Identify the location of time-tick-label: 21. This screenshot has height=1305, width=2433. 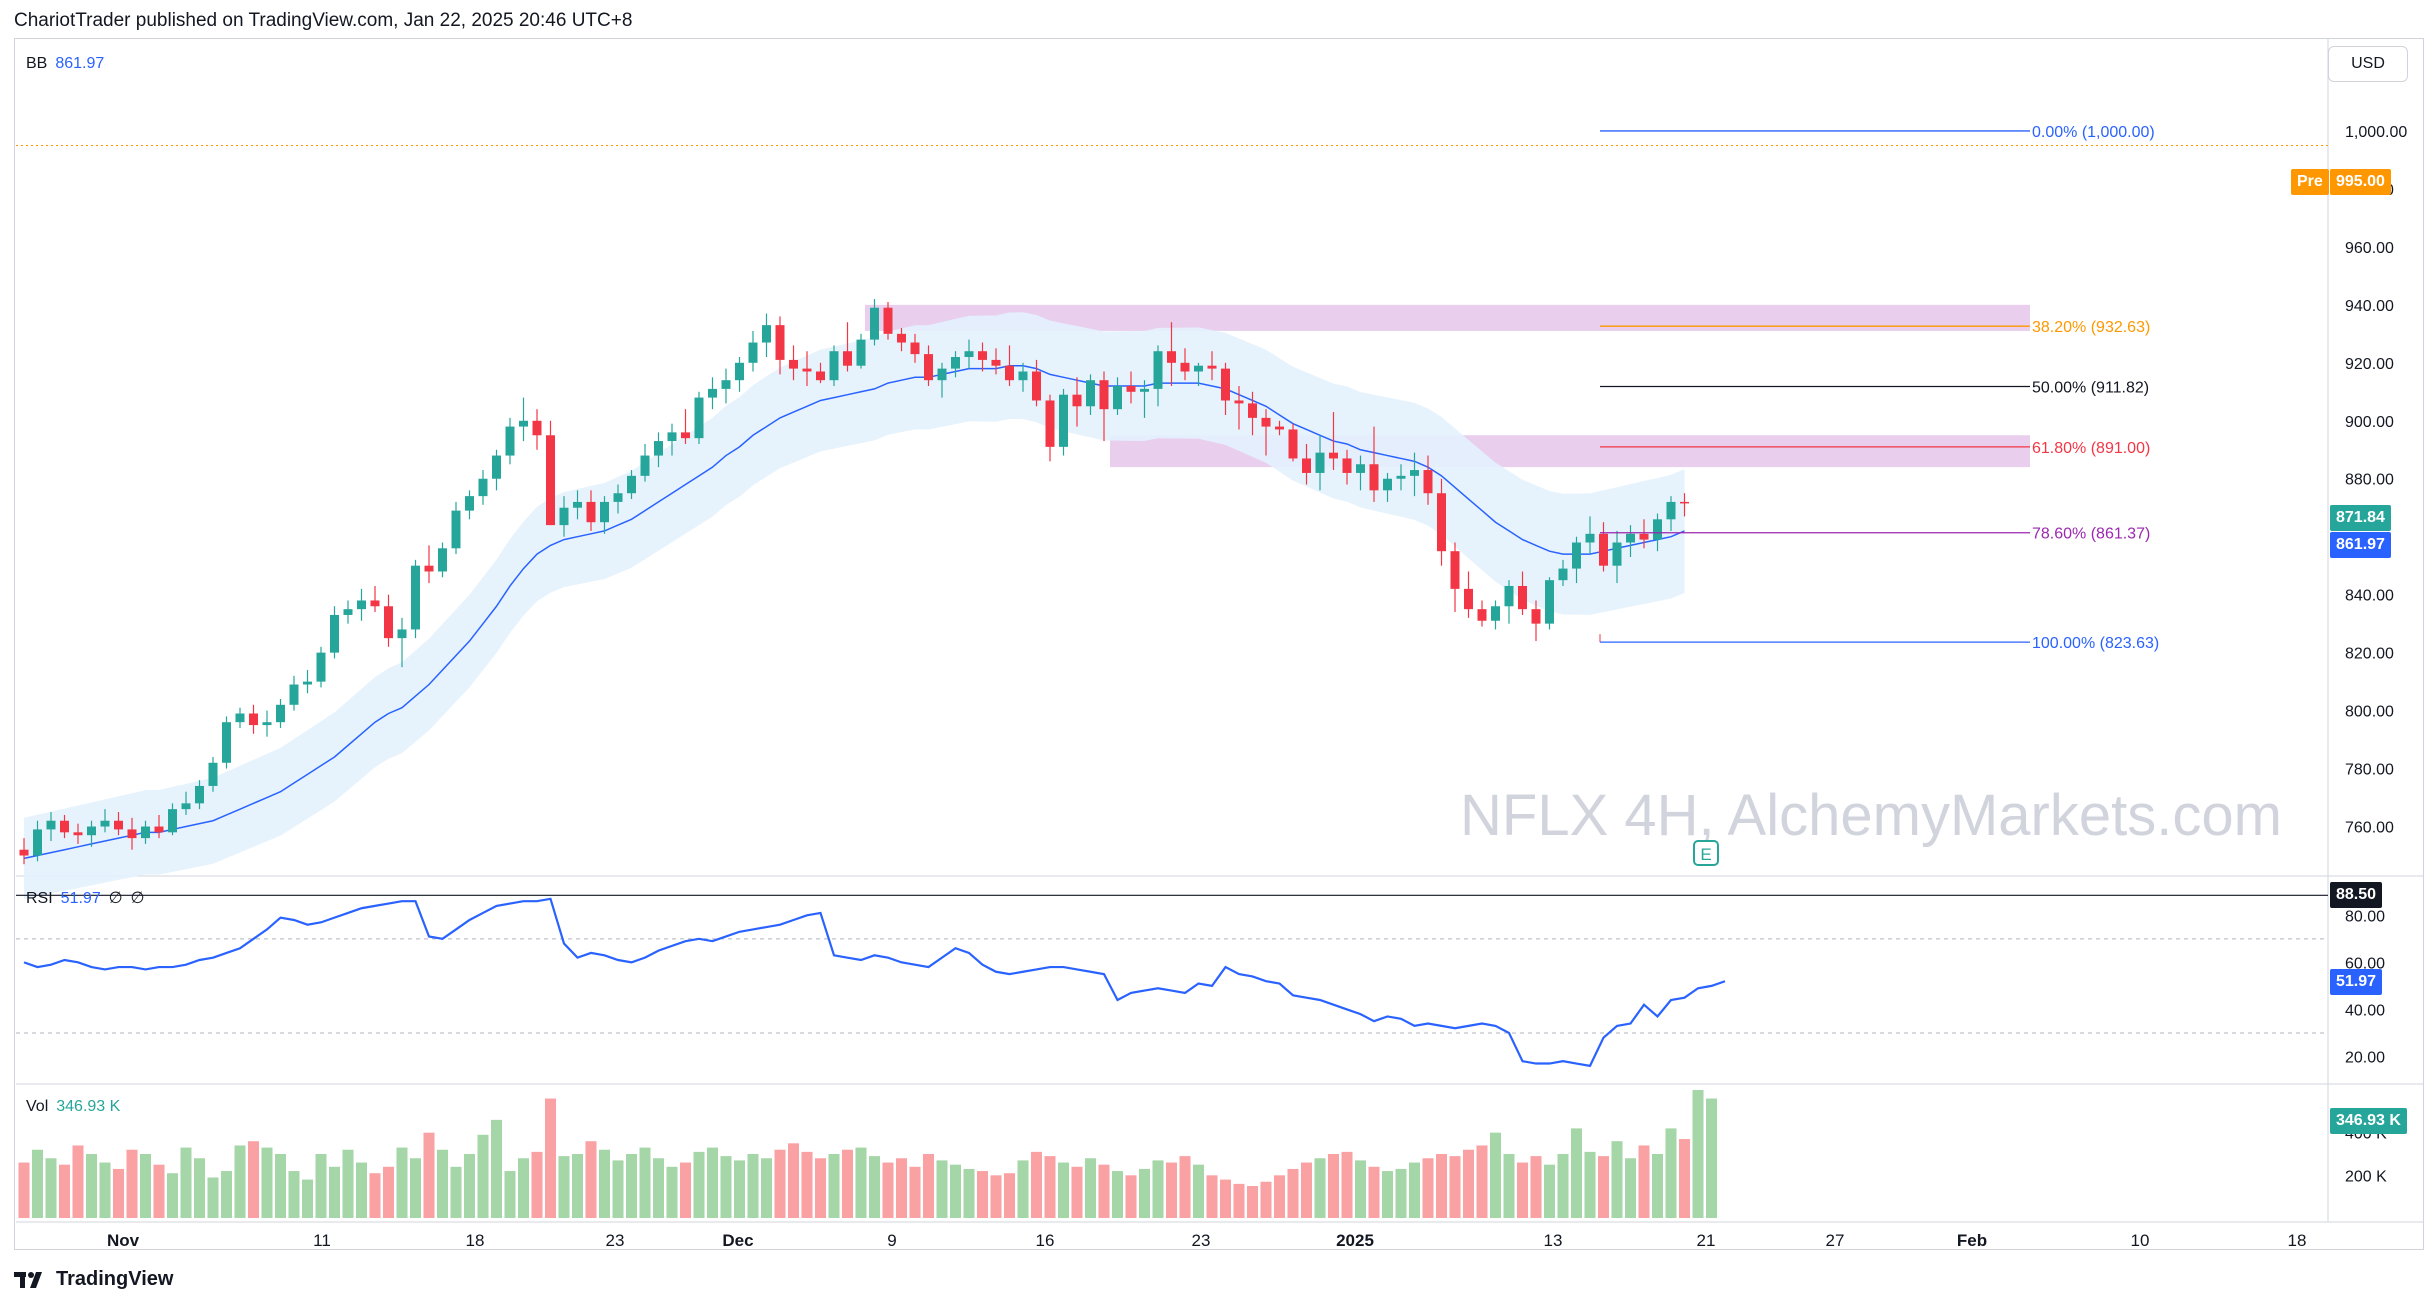
(1706, 1240).